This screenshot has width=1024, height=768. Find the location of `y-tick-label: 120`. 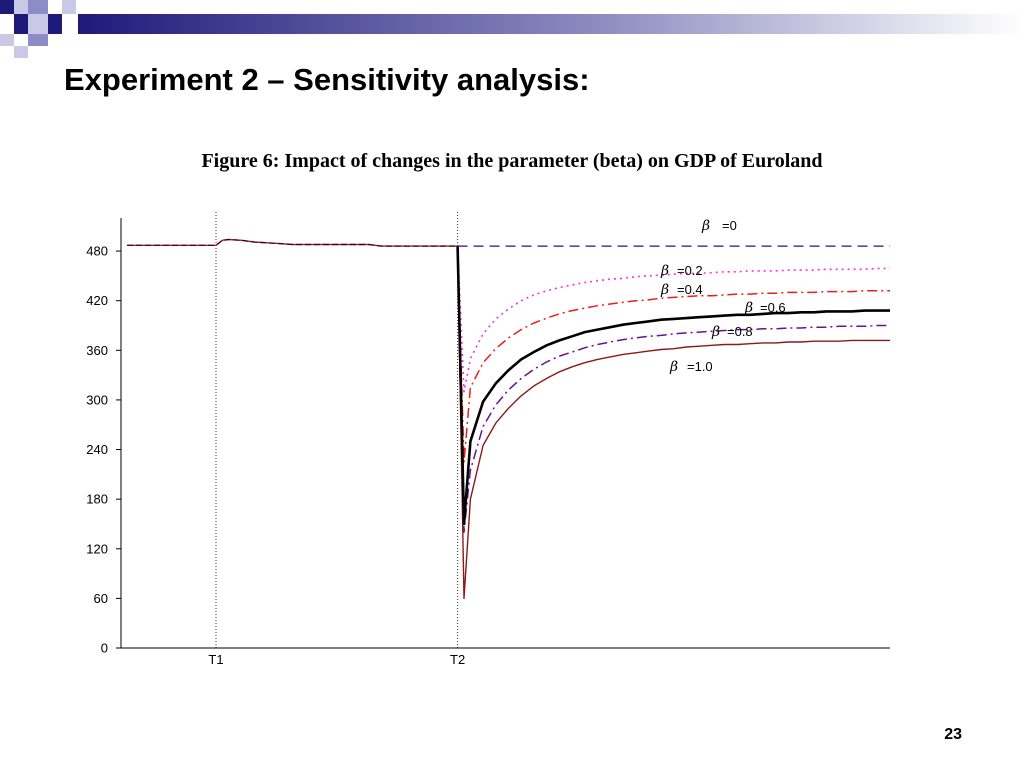

y-tick-label: 120 is located at coordinates (97, 548).